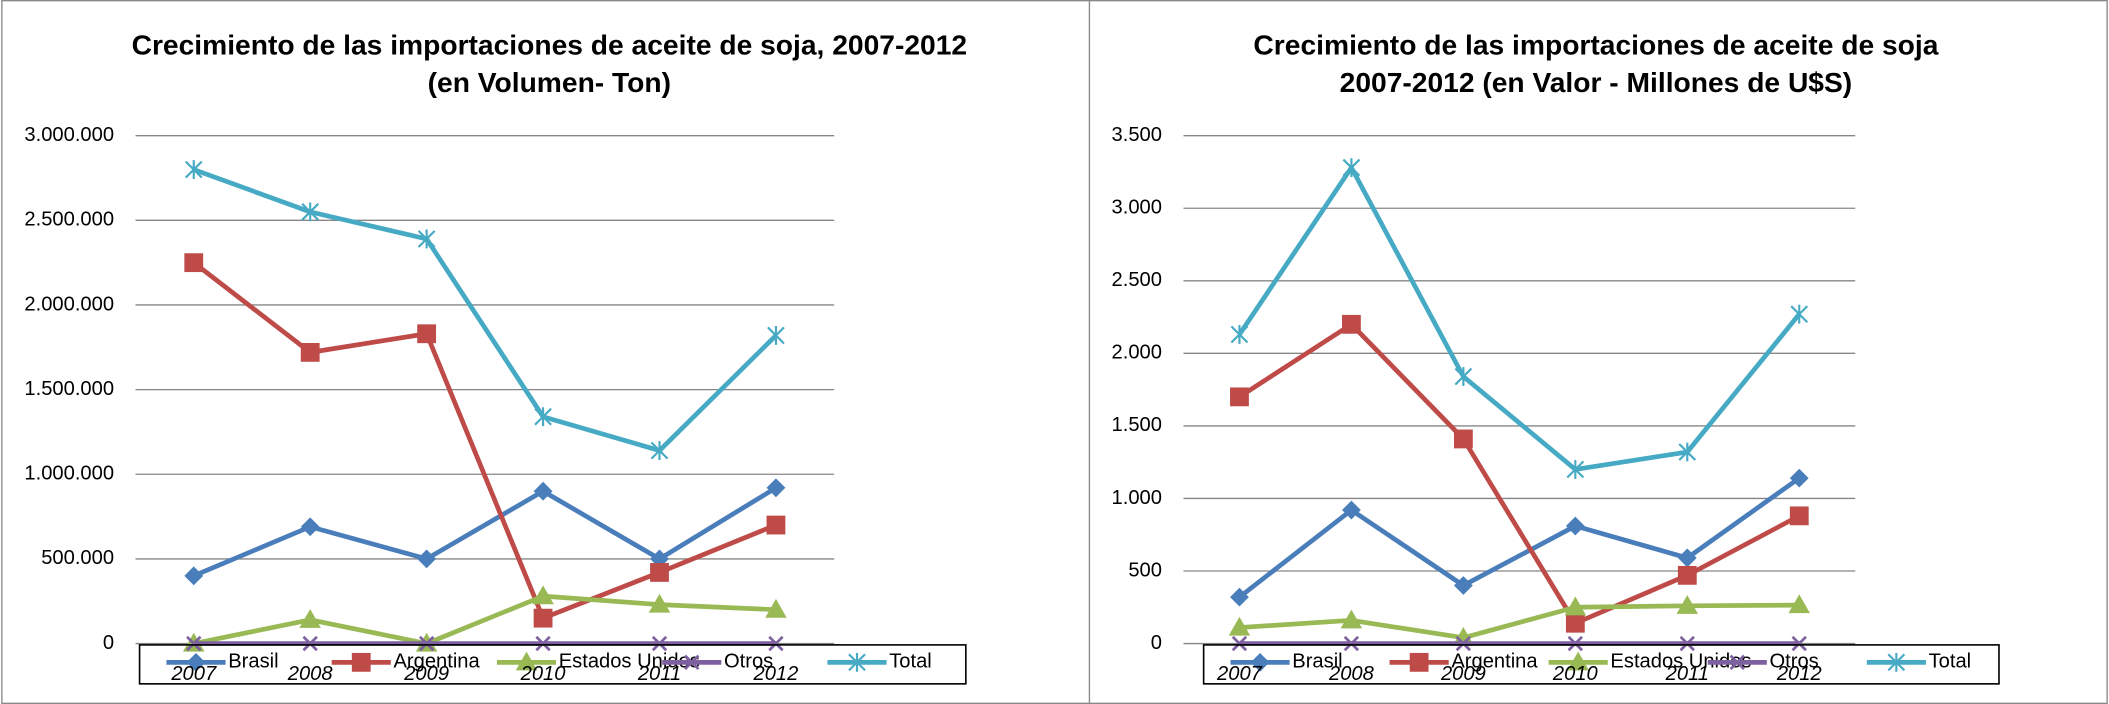 This screenshot has height=704, width=2109. Describe the element at coordinates (1137, 280) in the screenshot. I see `y-tick-label: 2.500` at that location.